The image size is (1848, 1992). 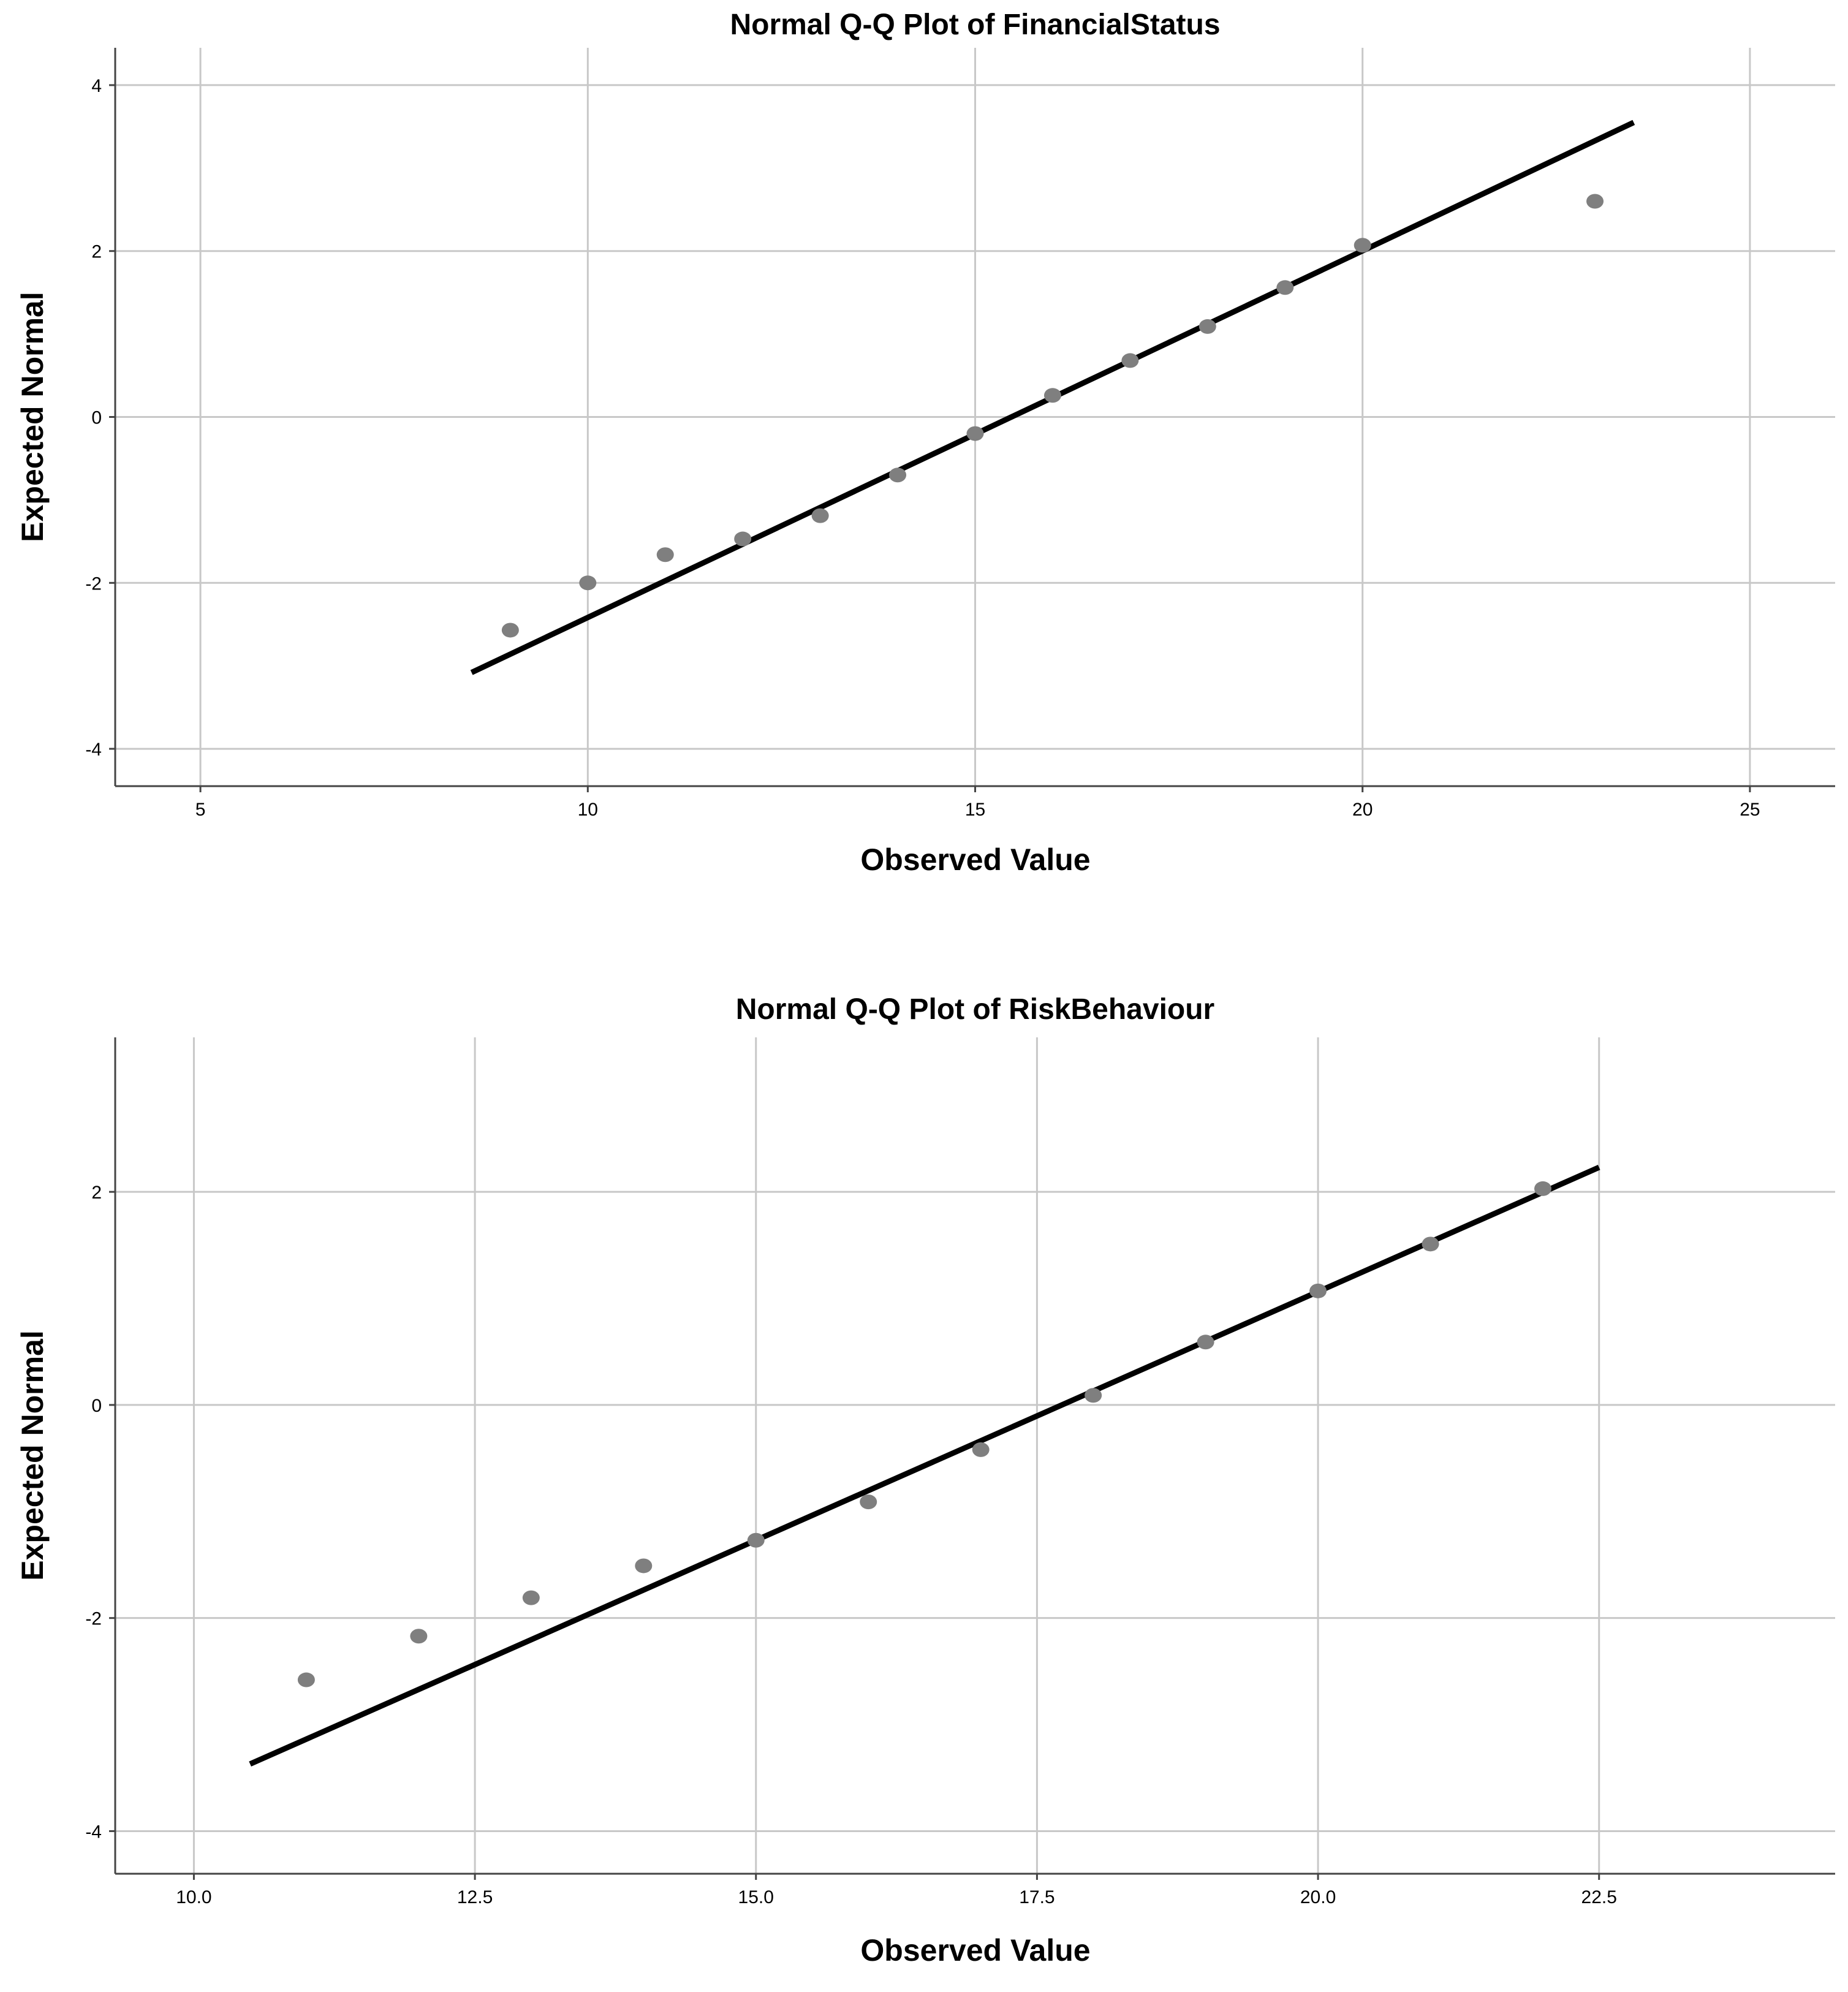 I want to click on x-tick-label: 12.5, so click(x=475, y=1897).